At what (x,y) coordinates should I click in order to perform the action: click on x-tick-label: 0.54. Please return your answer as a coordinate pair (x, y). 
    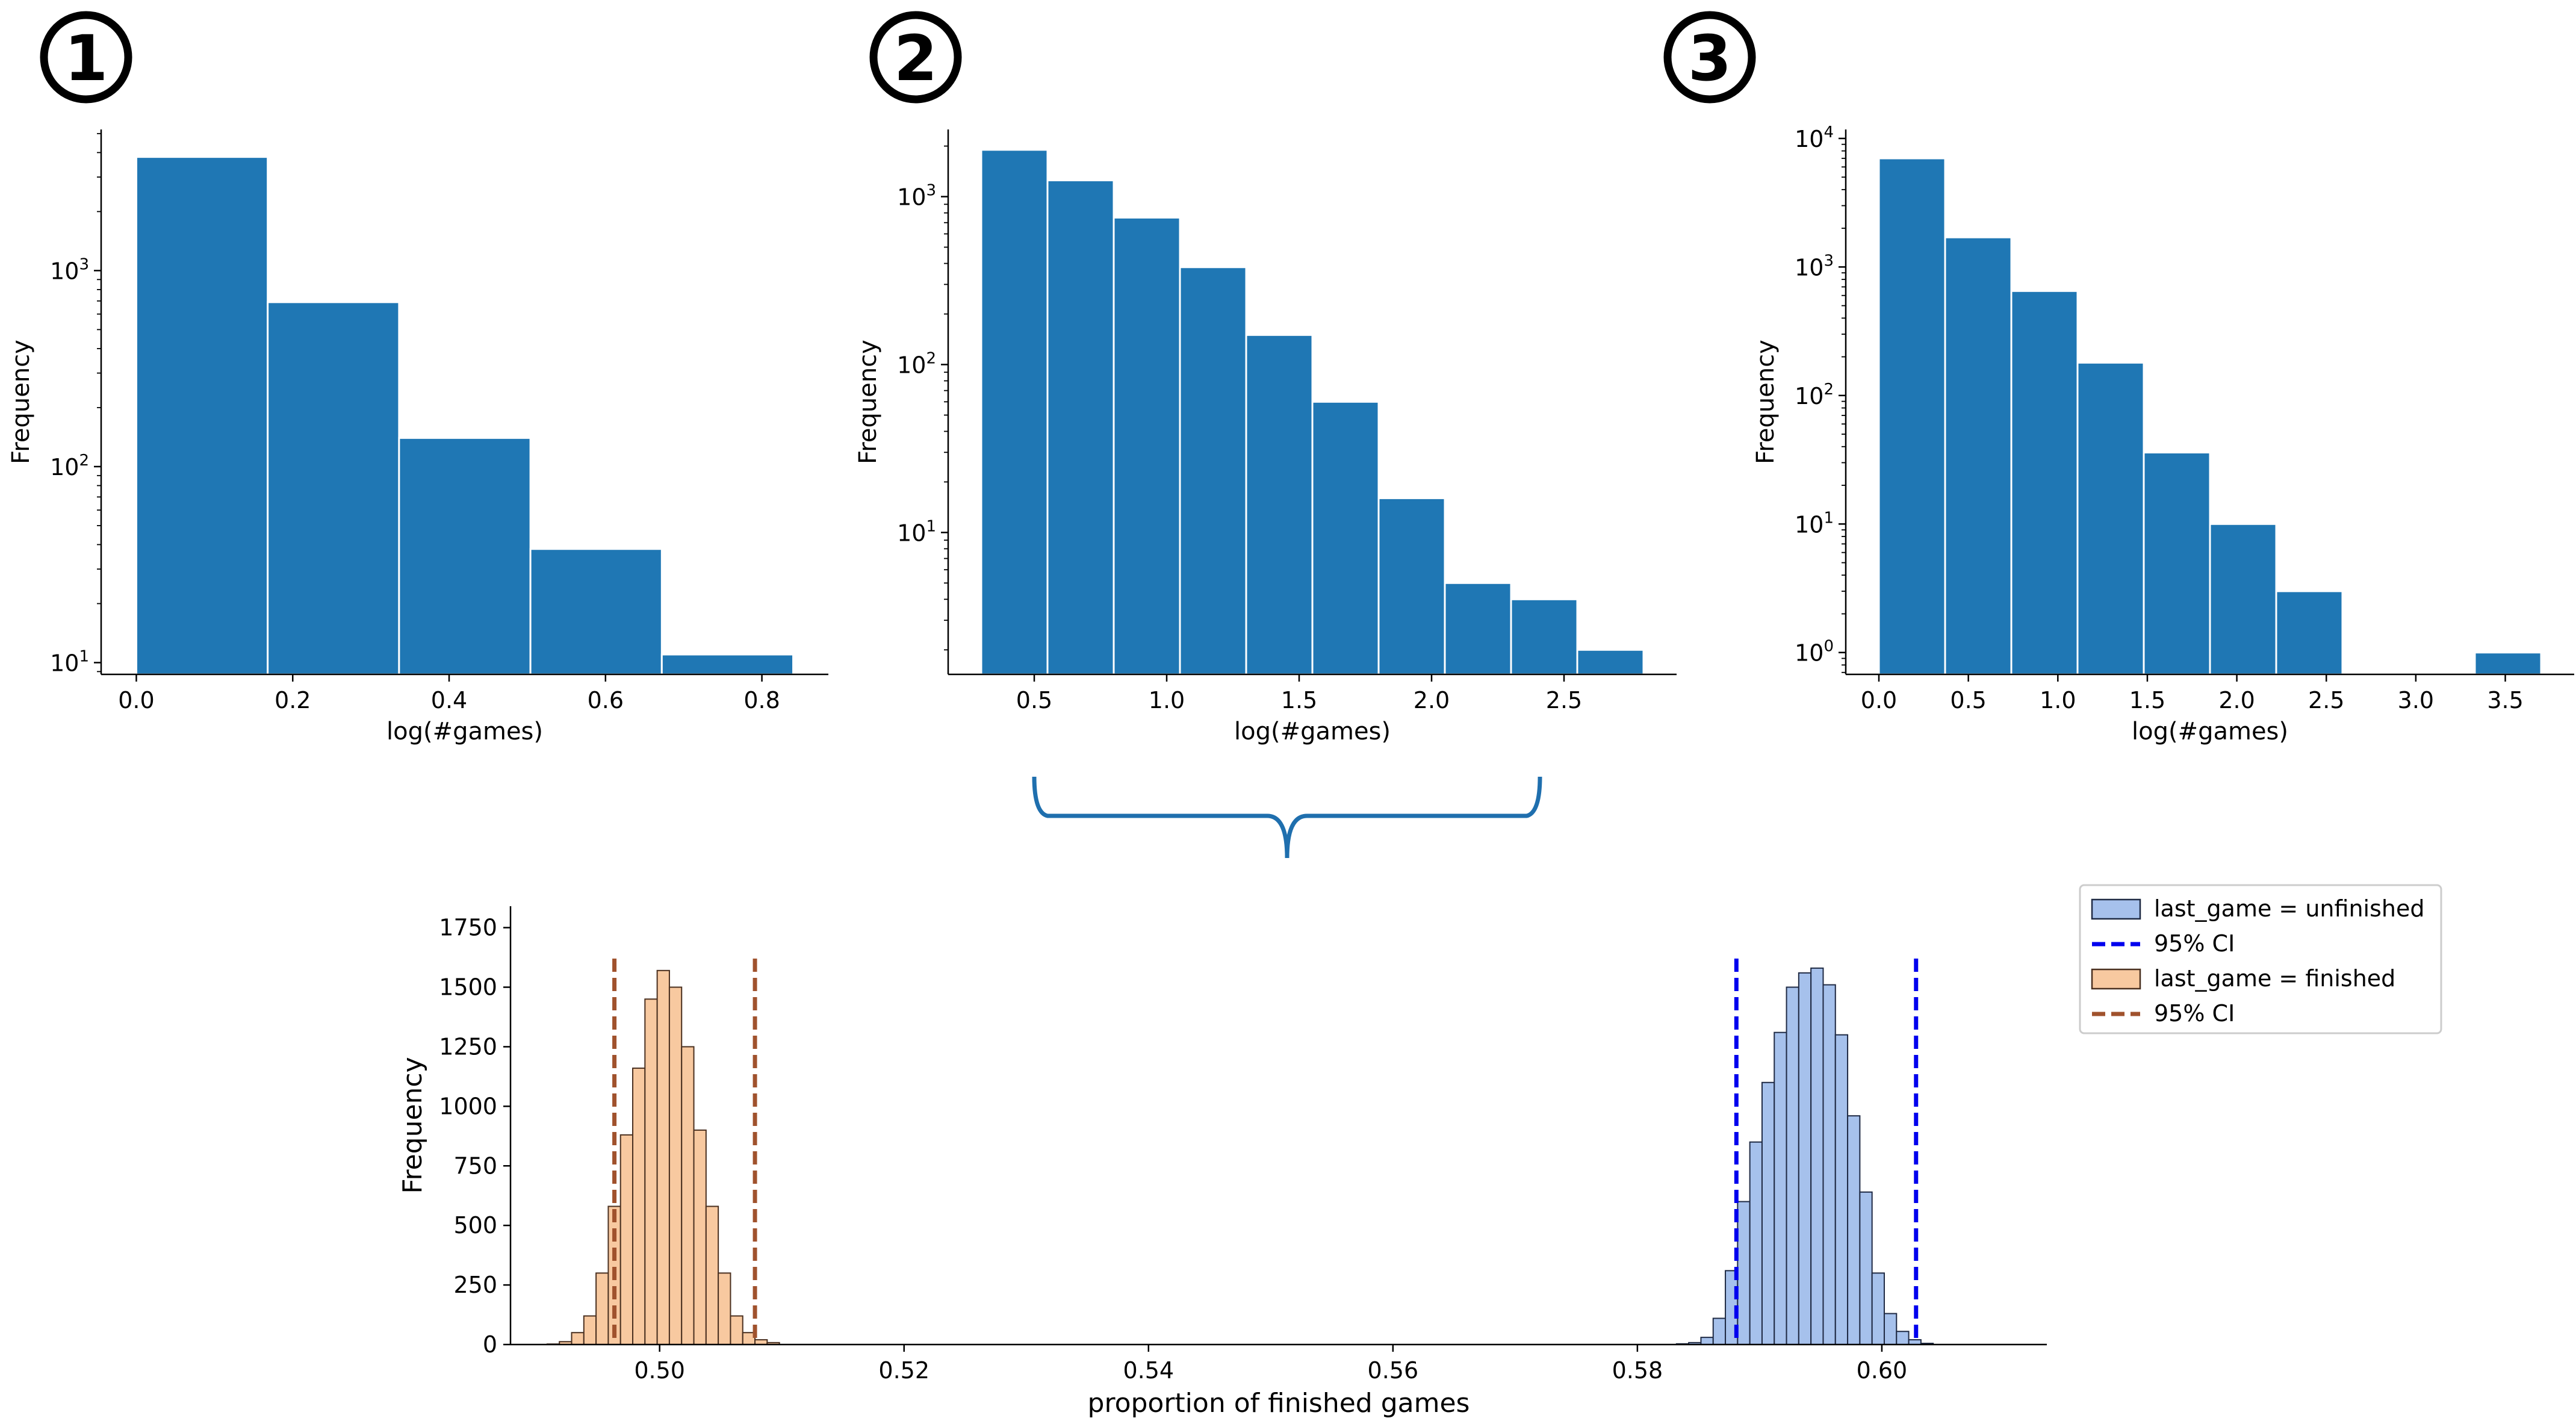
    Looking at the image, I should click on (1148, 1370).